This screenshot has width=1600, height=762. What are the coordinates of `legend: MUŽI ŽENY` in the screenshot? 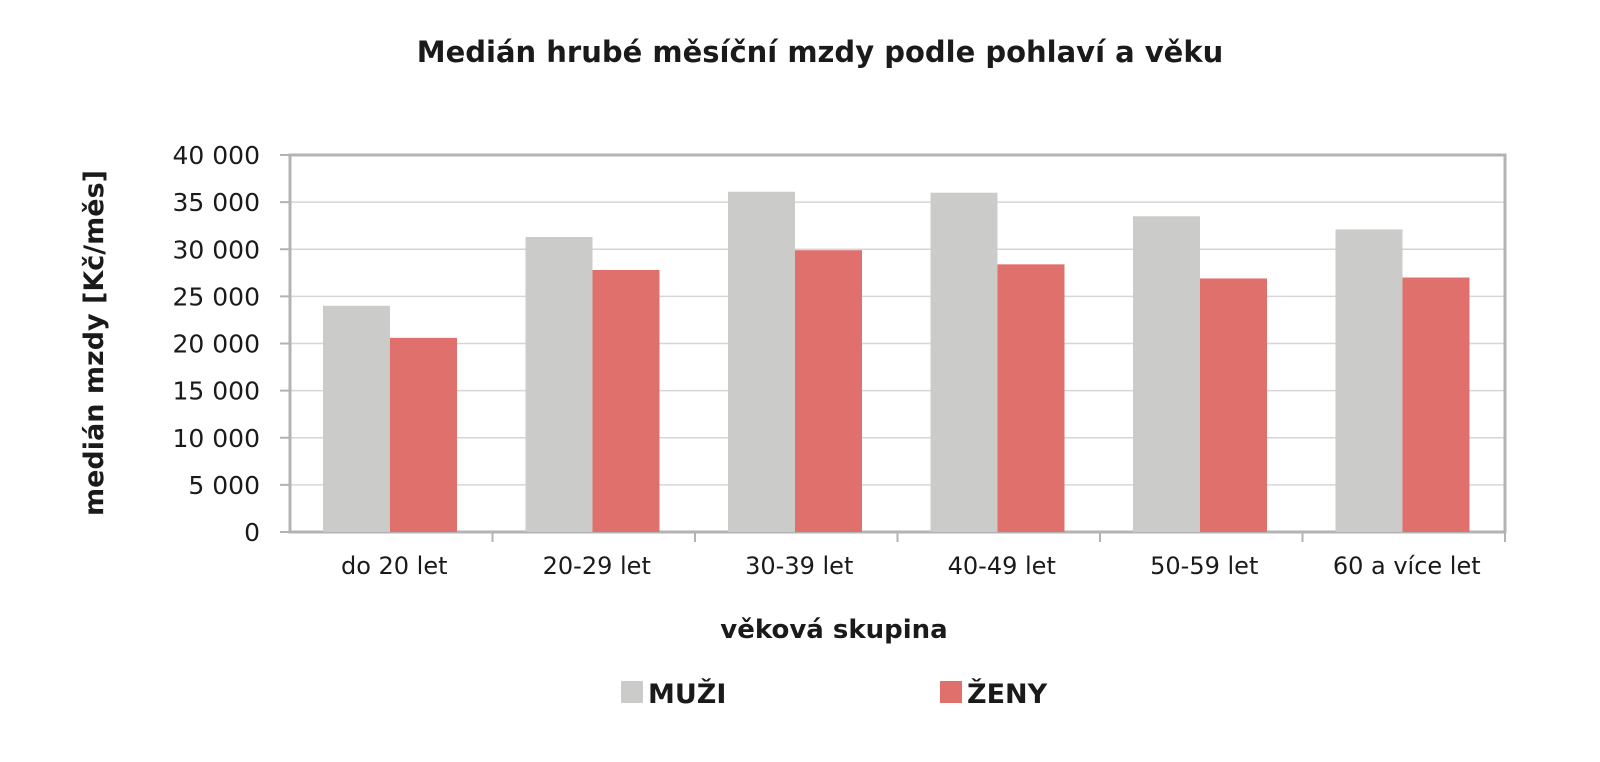 It's located at (834, 694).